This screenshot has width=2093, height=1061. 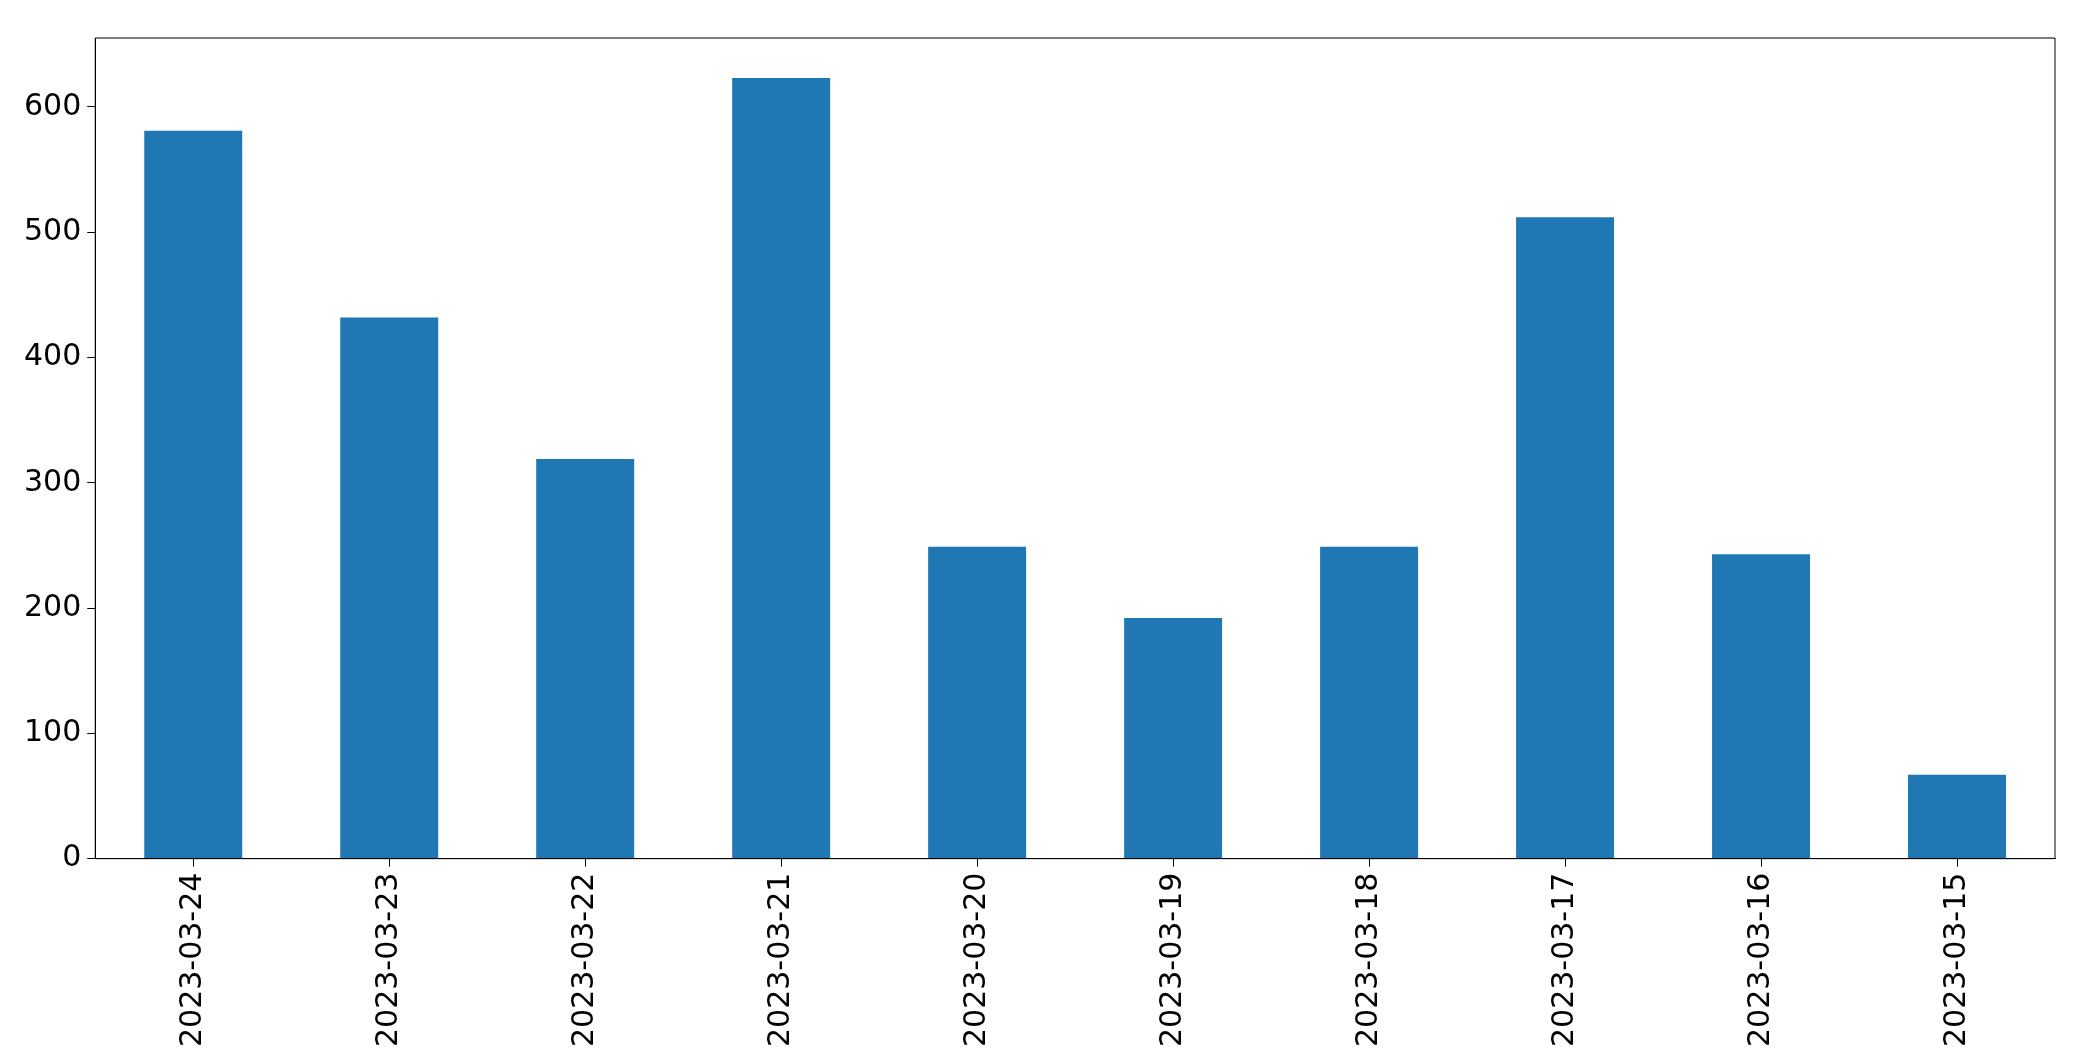 What do you see at coordinates (53, 229) in the screenshot?
I see `y-tick-label: 500` at bounding box center [53, 229].